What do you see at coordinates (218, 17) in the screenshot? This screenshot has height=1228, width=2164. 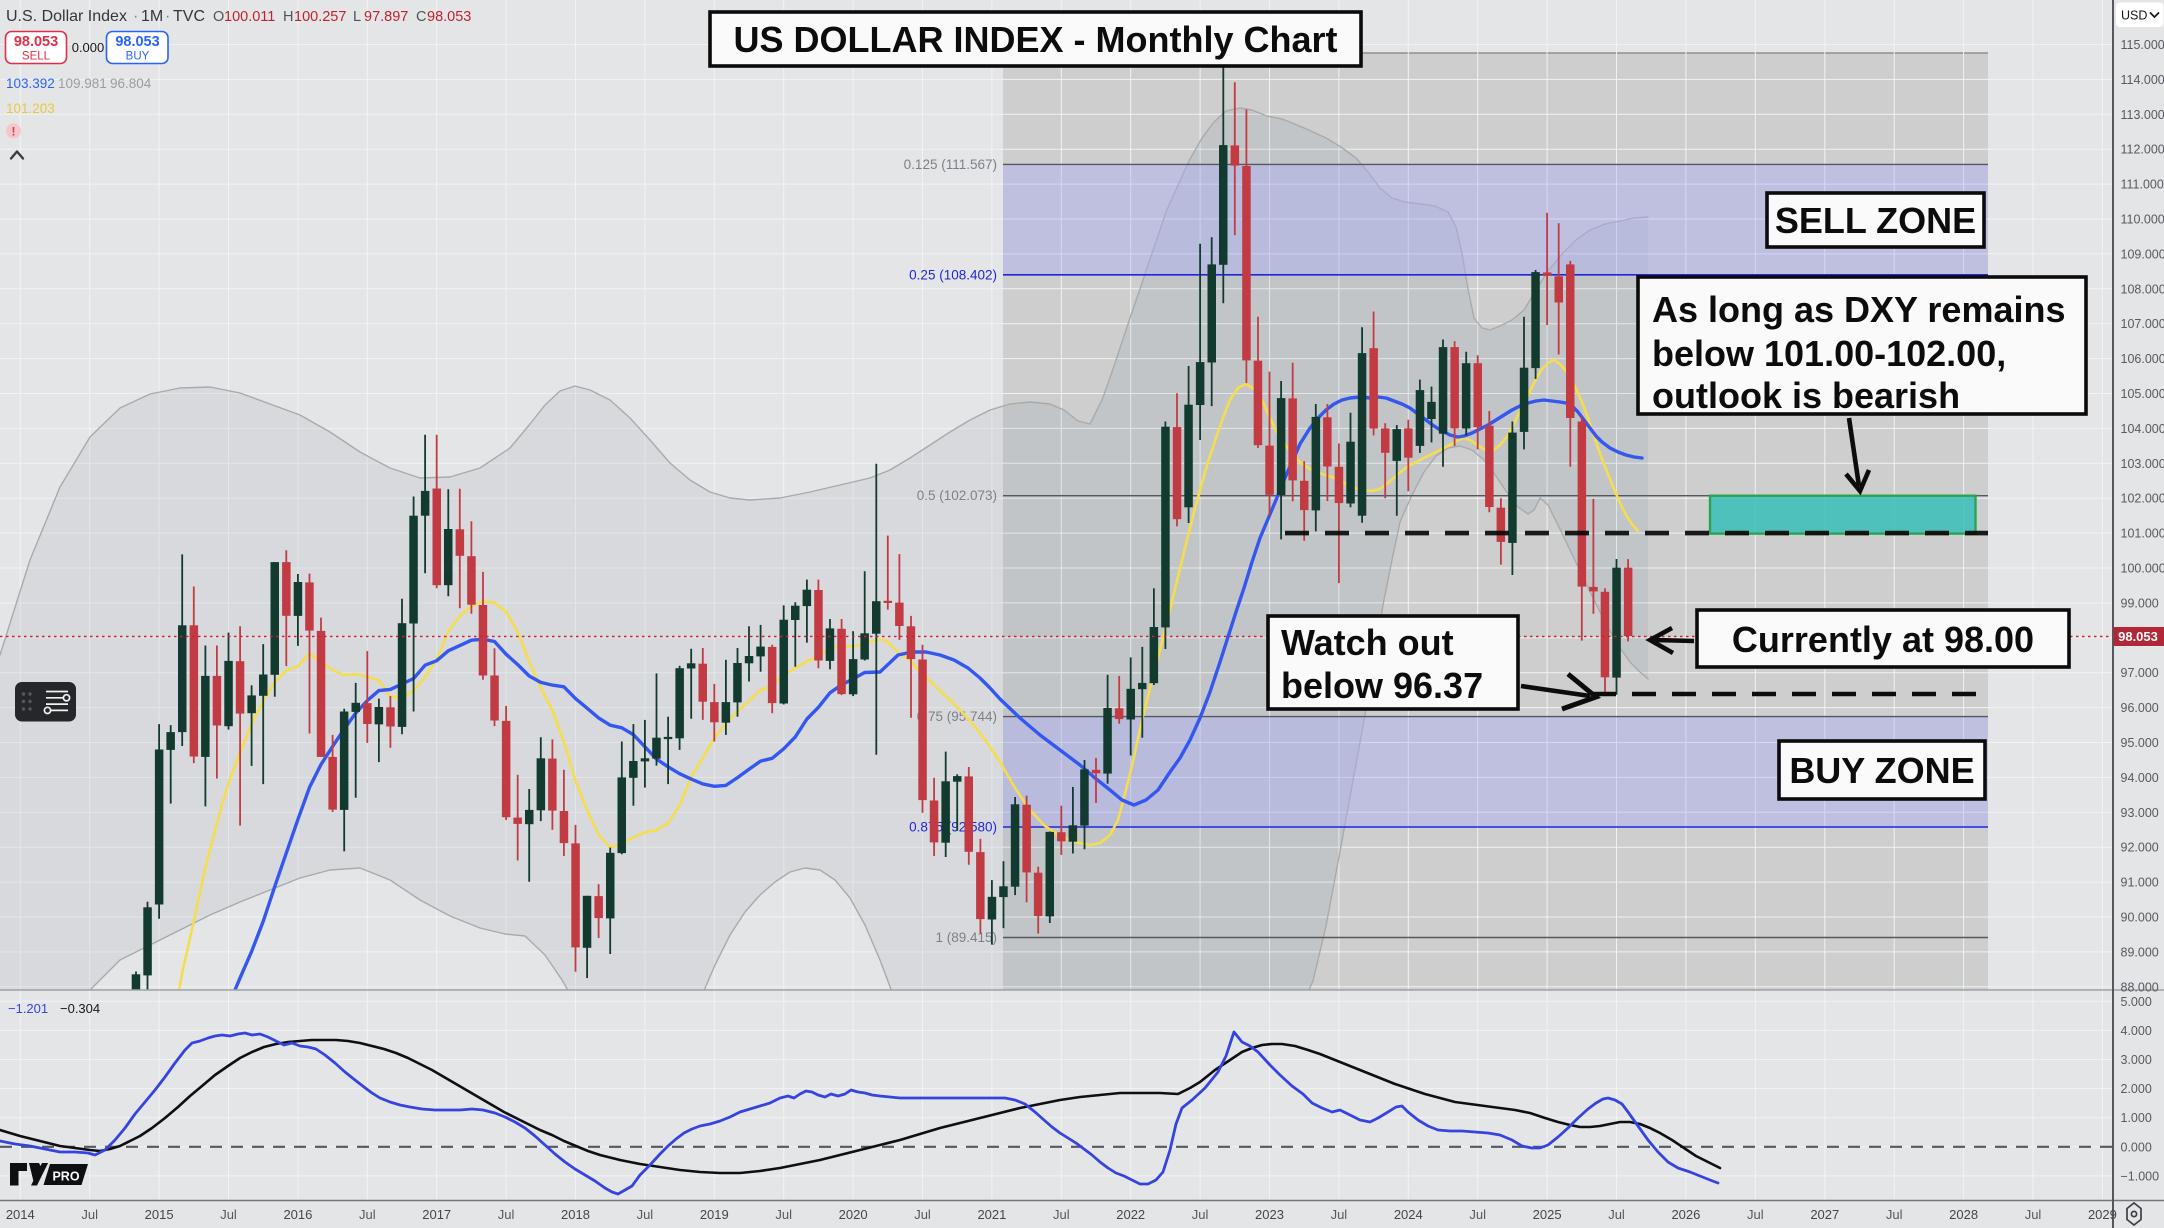 I see `svg-text: O` at bounding box center [218, 17].